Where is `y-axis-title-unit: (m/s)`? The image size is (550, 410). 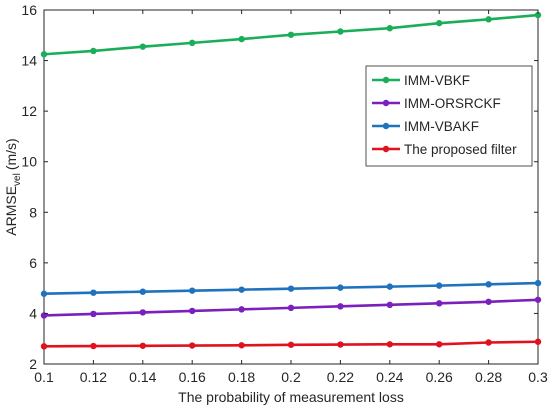
y-axis-title-unit: (m/s) is located at coordinates (11, 154).